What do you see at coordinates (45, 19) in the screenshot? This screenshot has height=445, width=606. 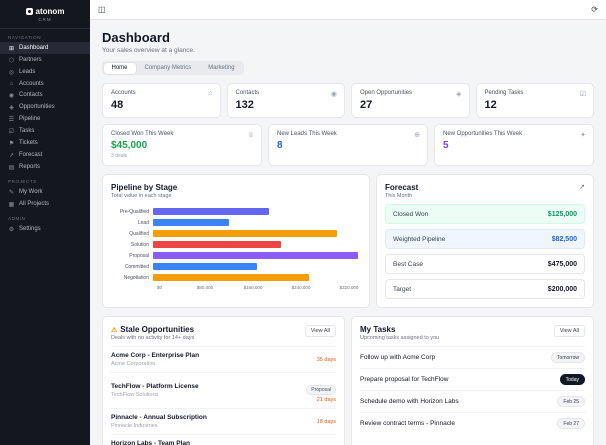 I see `logo-subtext: CRM` at bounding box center [45, 19].